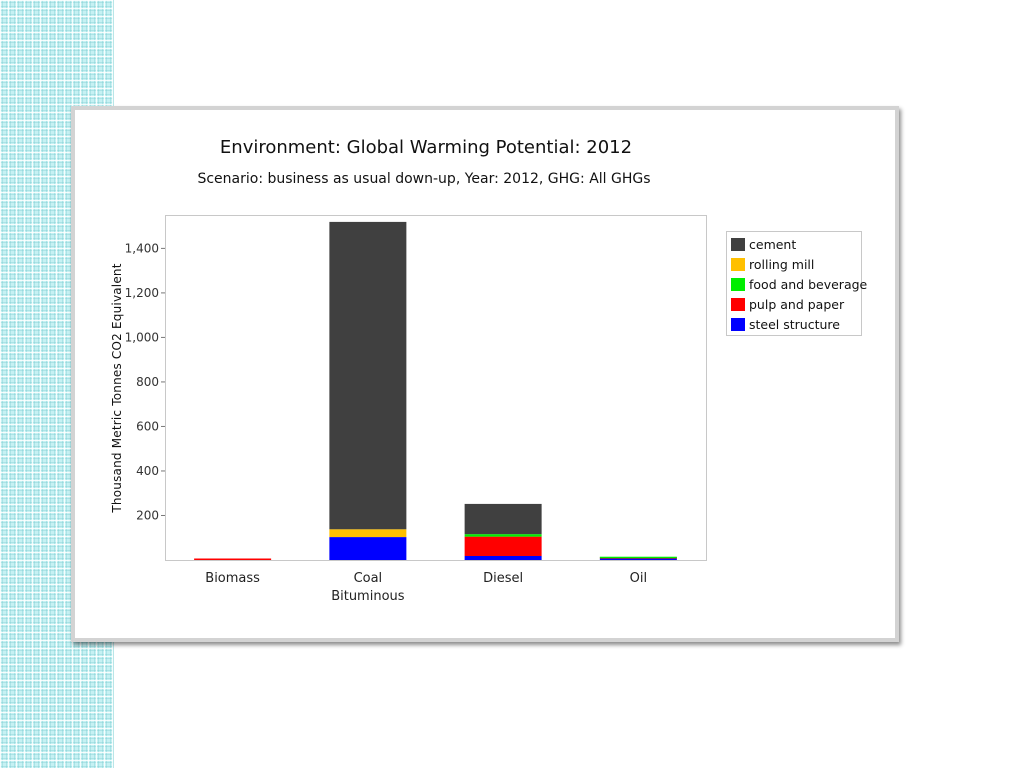 This screenshot has height=768, width=1024. Describe the element at coordinates (638, 578) in the screenshot. I see `x-category-label: Oil` at that location.